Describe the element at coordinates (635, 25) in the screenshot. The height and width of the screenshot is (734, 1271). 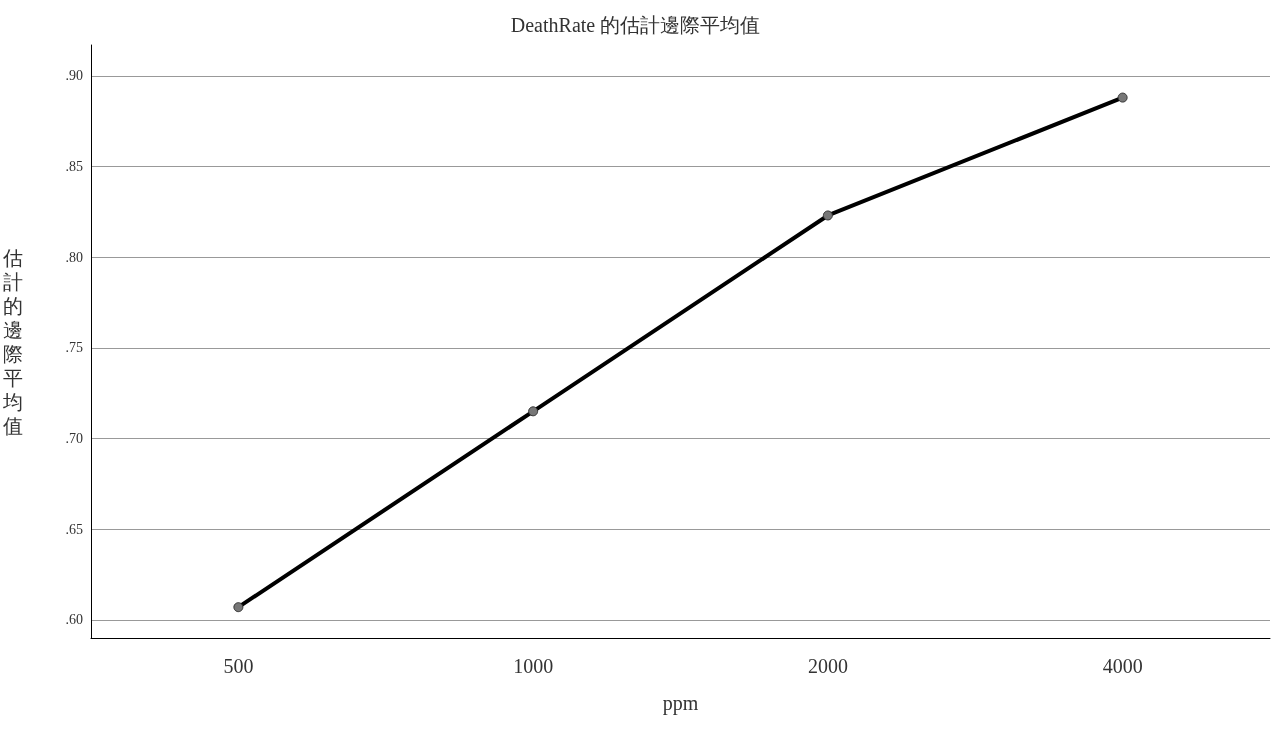
I see `chart-title: DeathRate 的估計邊際平均值` at that location.